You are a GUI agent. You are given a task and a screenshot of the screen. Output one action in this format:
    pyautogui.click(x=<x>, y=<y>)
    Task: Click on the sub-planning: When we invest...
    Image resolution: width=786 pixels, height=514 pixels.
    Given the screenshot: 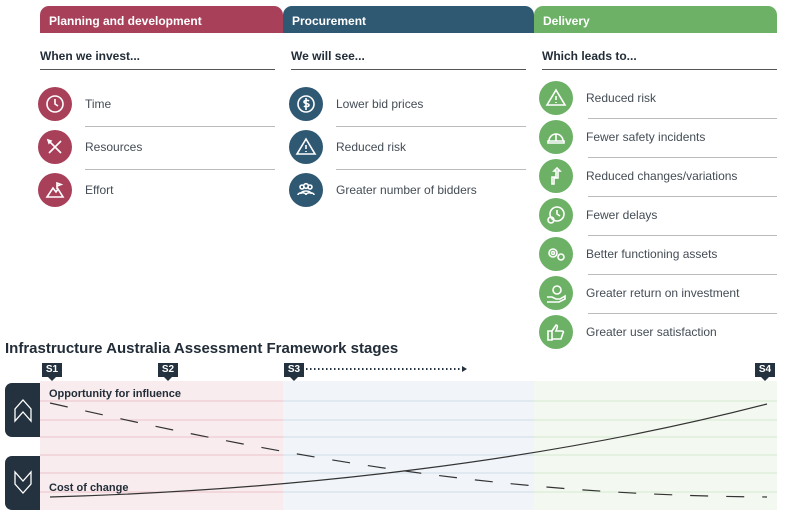 What is the action you would take?
    pyautogui.click(x=157, y=59)
    